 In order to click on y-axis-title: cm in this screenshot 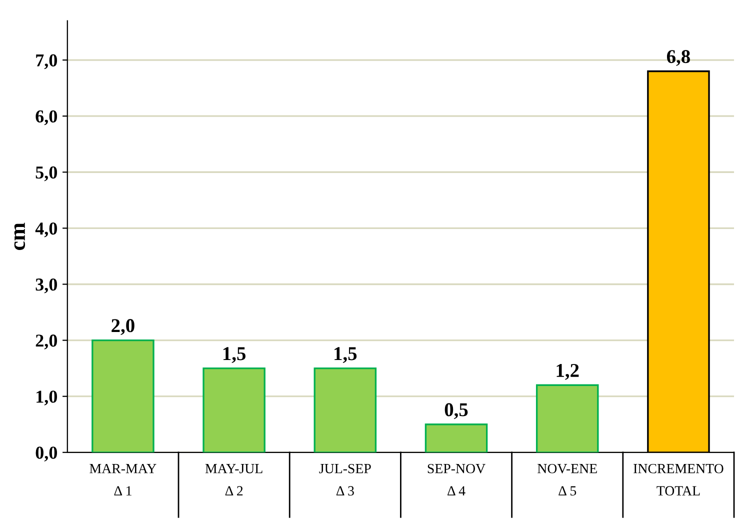, I will do `click(20, 236)`.